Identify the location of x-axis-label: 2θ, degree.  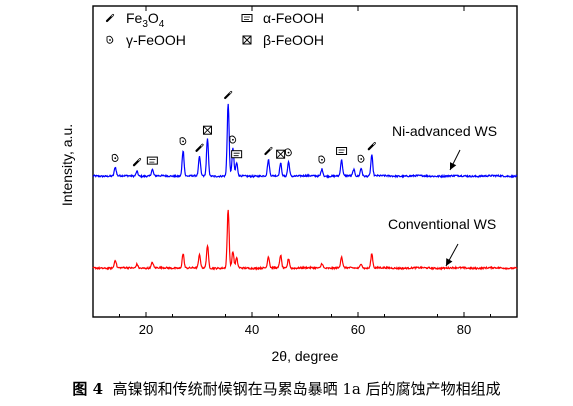
(305, 356).